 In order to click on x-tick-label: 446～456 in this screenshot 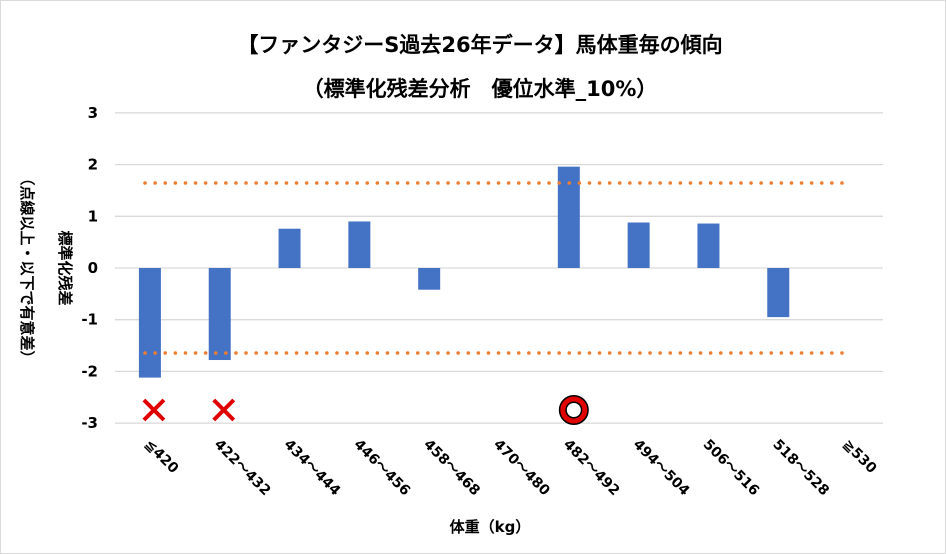, I will do `click(382, 468)`.